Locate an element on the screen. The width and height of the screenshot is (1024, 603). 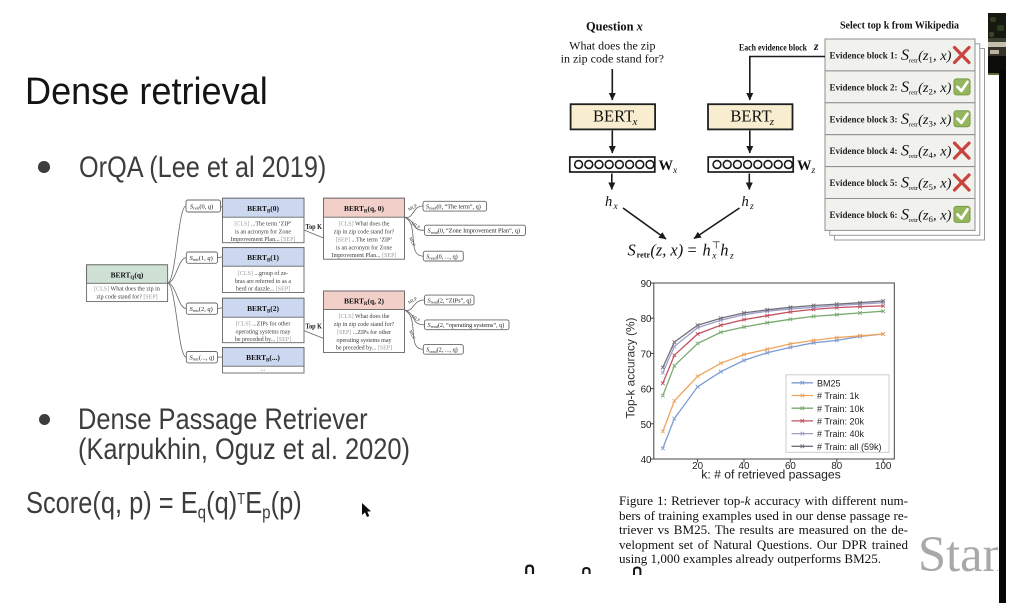
svg-text: Sretr(z5, x) is located at coordinates (926, 184).